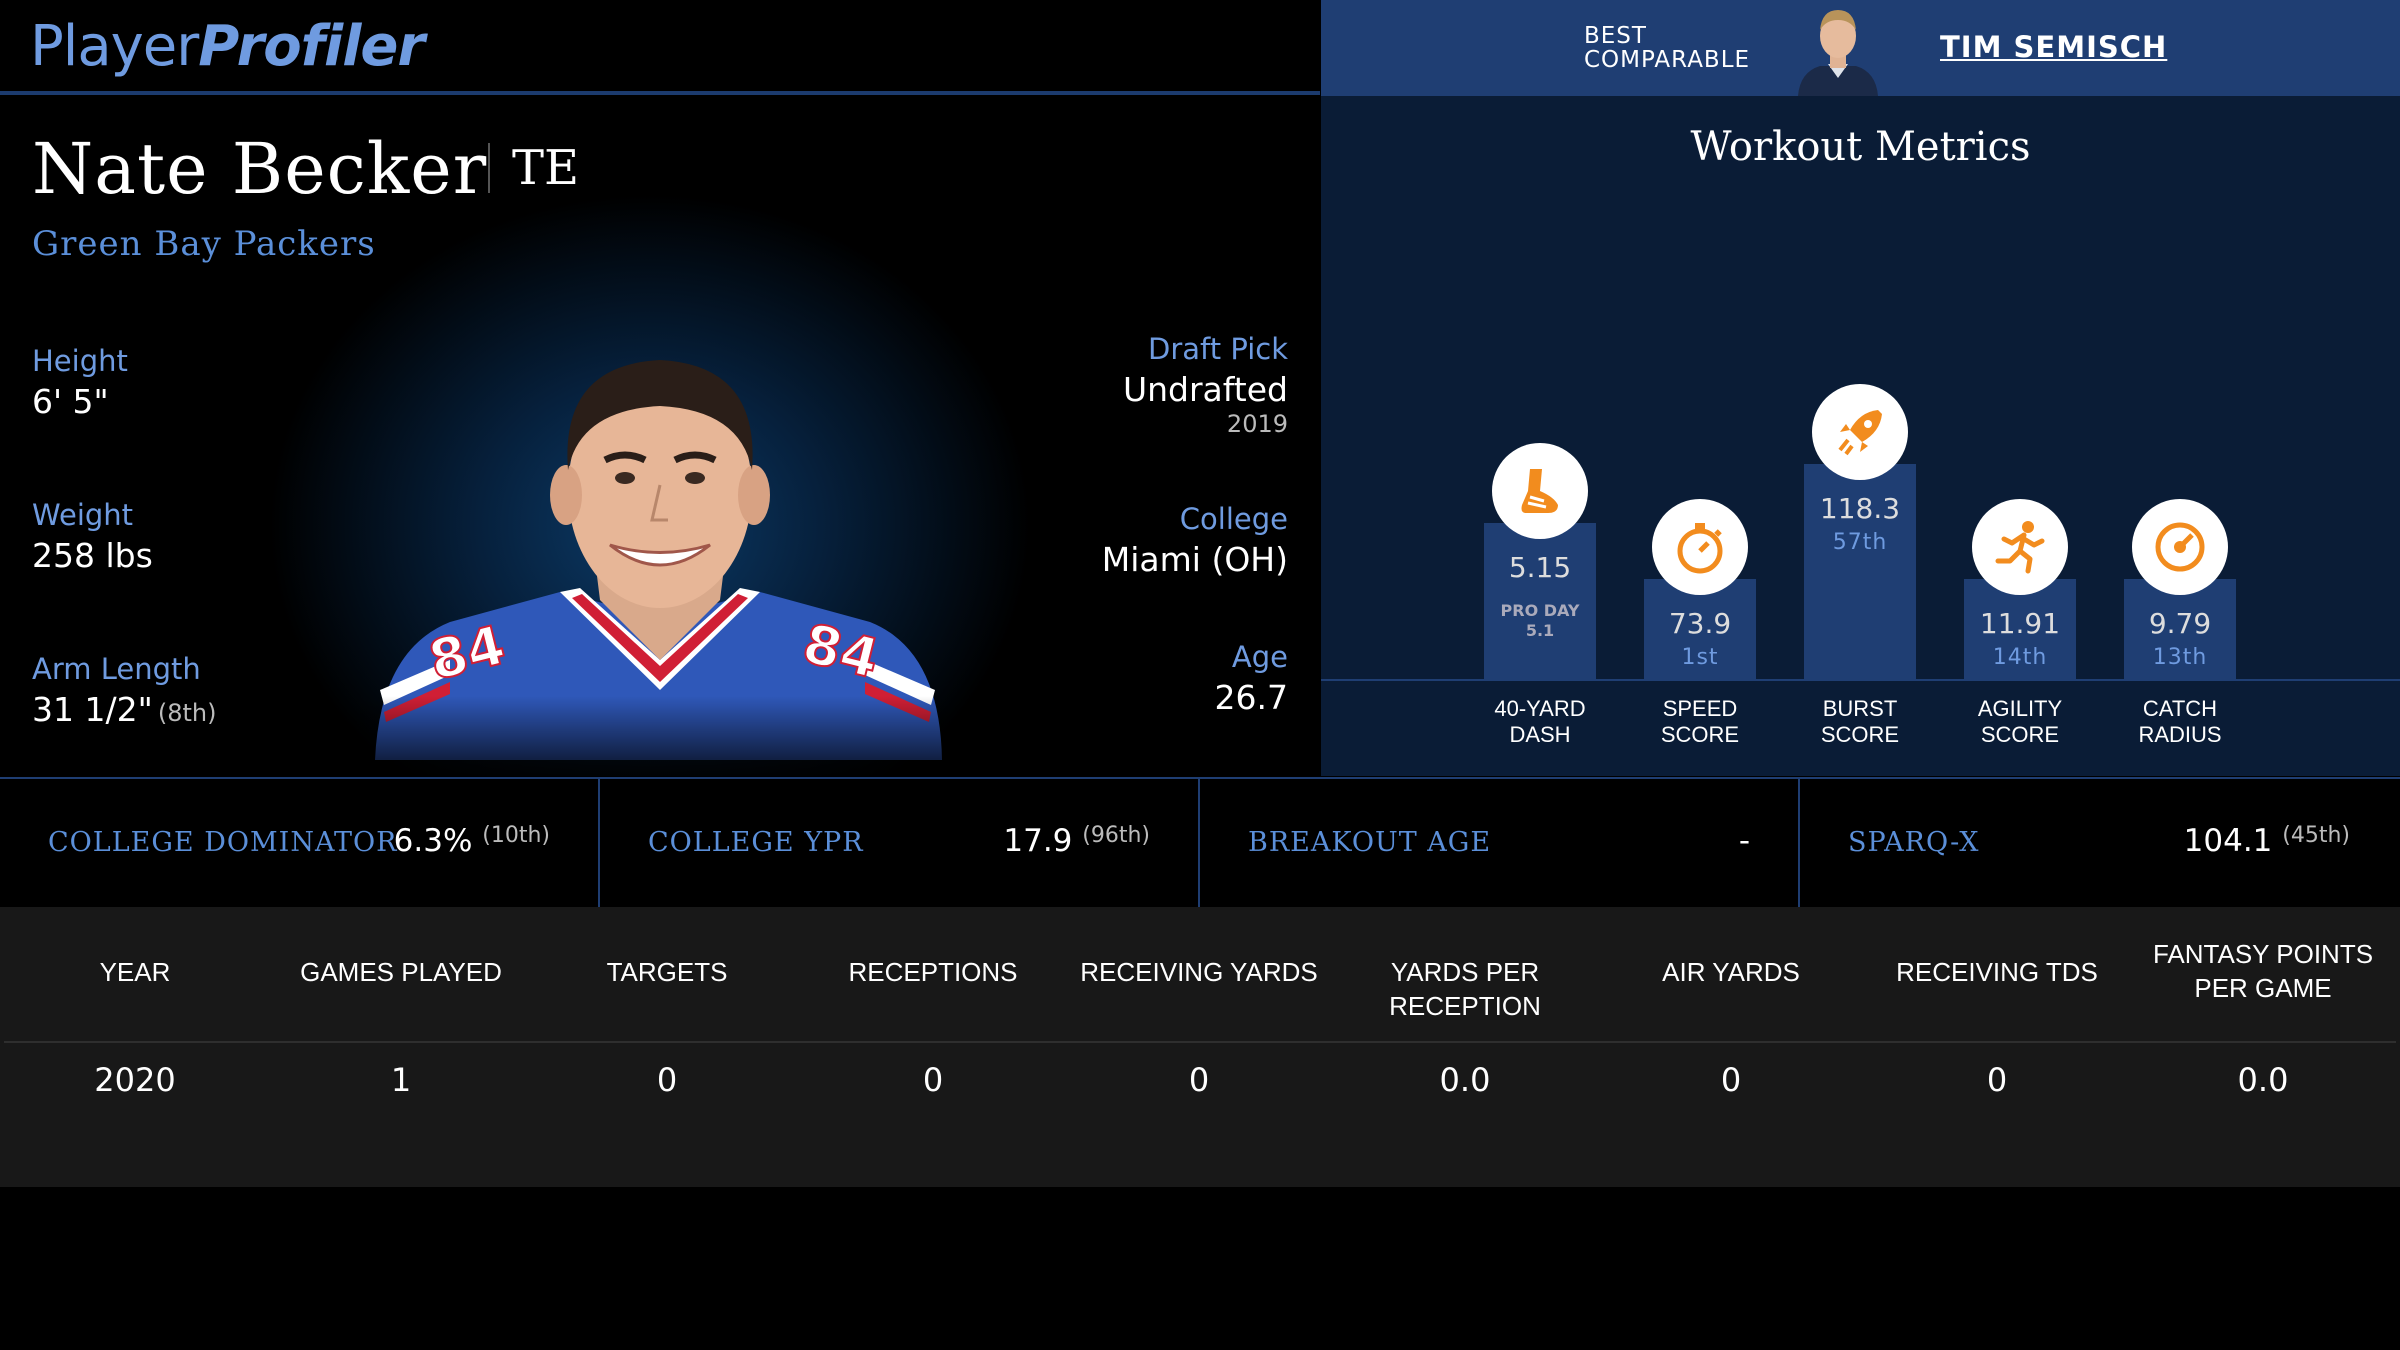 The width and height of the screenshot is (2400, 1350). What do you see at coordinates (1540, 610) in the screenshot?
I see `pro-day-label: PRO DAY` at bounding box center [1540, 610].